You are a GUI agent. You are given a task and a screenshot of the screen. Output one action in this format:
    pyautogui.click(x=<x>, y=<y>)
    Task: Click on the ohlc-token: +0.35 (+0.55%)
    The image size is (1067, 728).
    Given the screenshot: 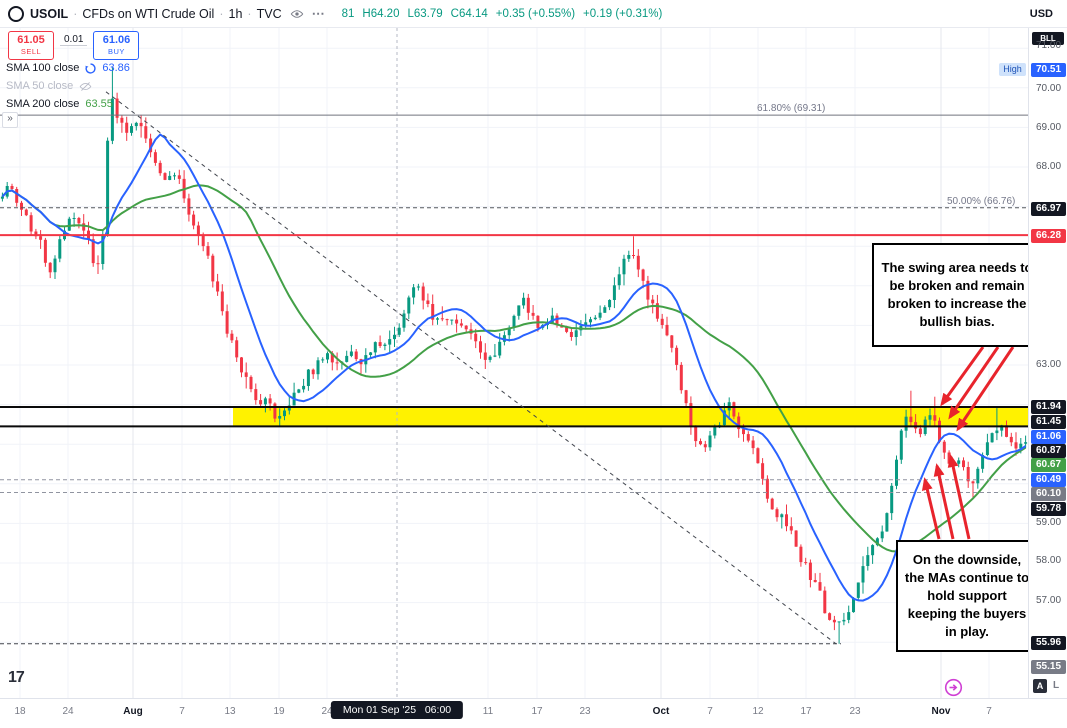 What is the action you would take?
    pyautogui.click(x=535, y=13)
    